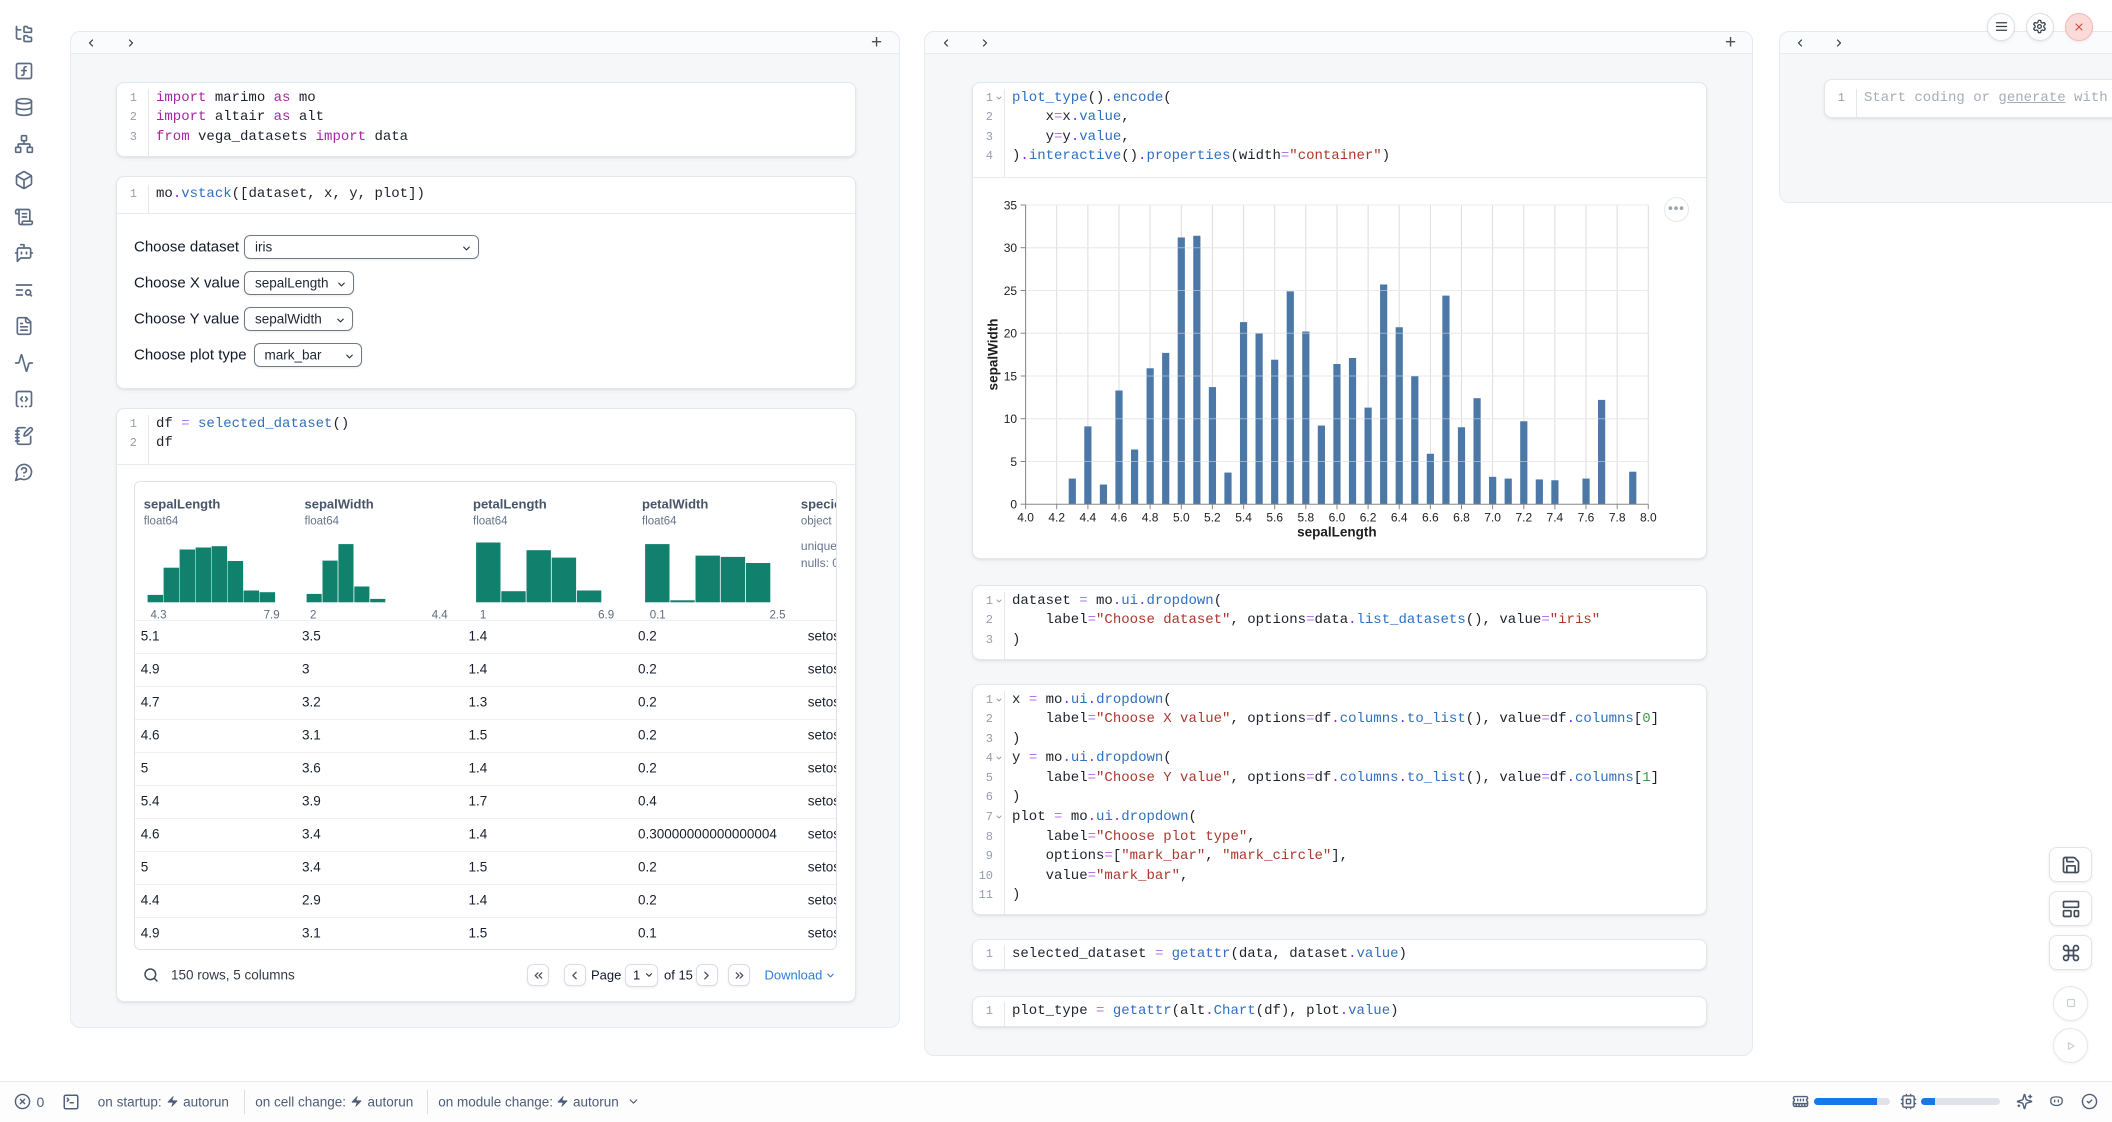 Image resolution: width=2112 pixels, height=1122 pixels. I want to click on svg-text: 4.4, so click(1088, 518).